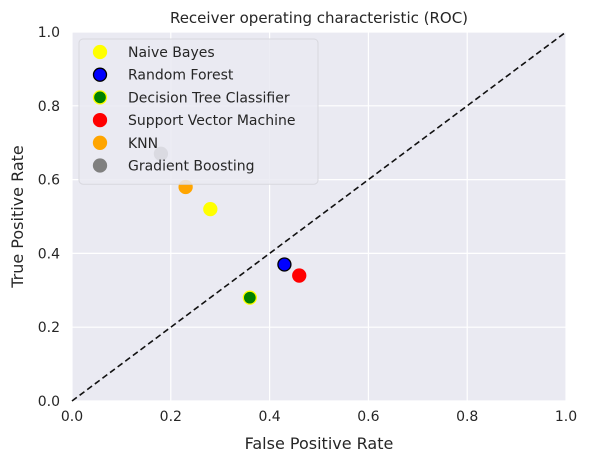  Describe the element at coordinates (49, 181) in the screenshot. I see `y-tick-label: 0.6` at that location.